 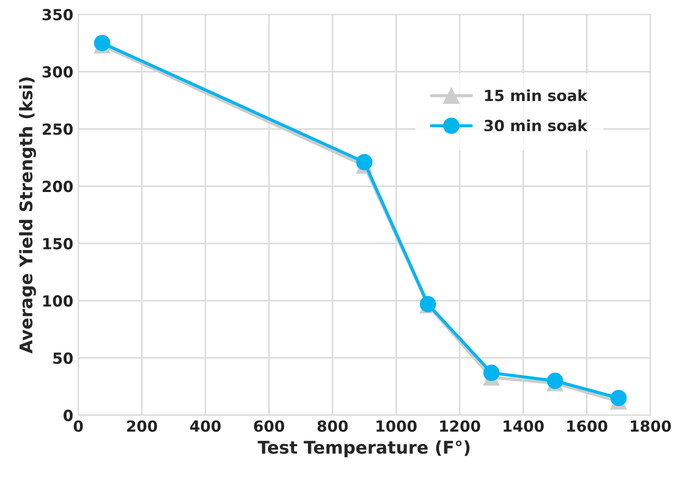 What do you see at coordinates (205, 426) in the screenshot?
I see `x-tick-label: 400` at bounding box center [205, 426].